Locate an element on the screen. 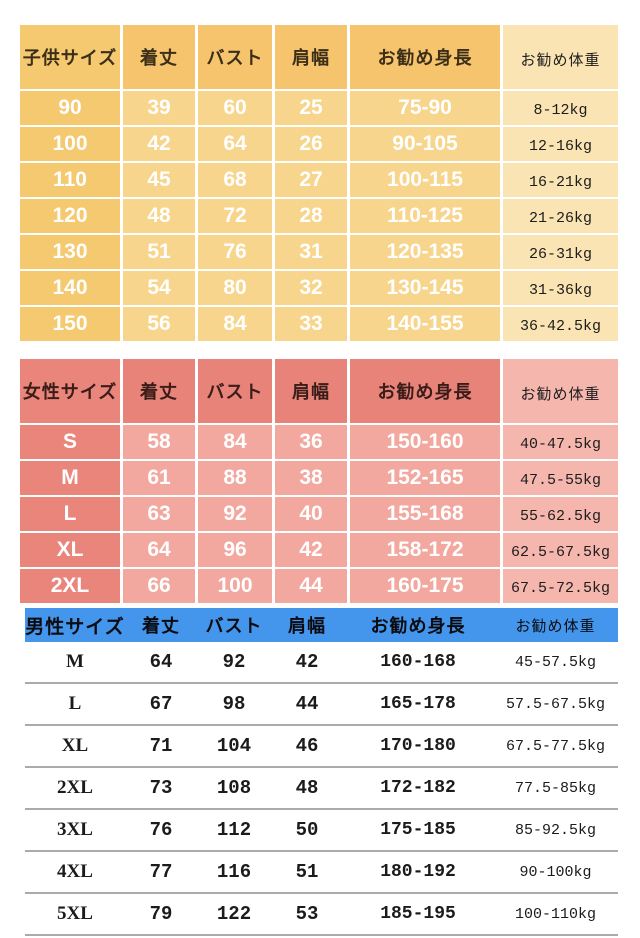 The height and width of the screenshot is (938, 640). kids-row-150-size-cell: 150 is located at coordinates (70, 324).